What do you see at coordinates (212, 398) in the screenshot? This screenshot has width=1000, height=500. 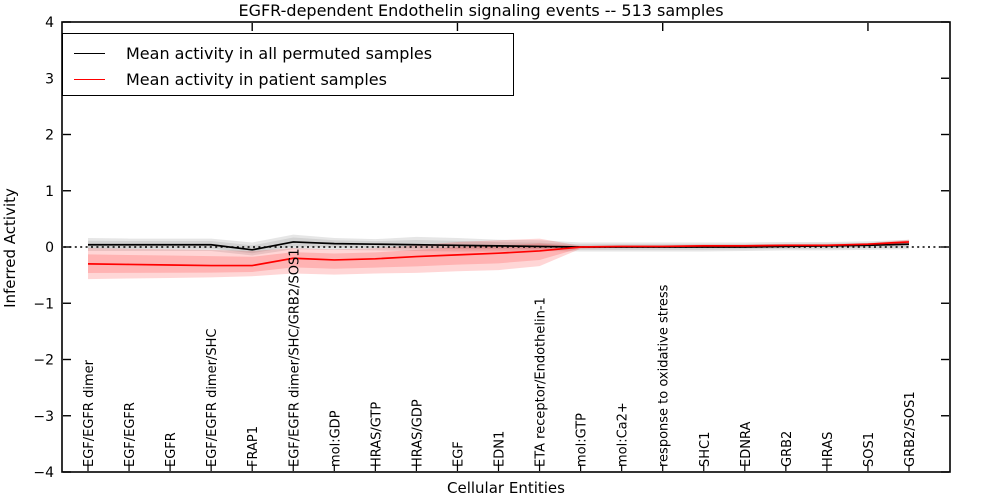 I see `x-tick-label: EGF/EGFR dimer/SHC` at bounding box center [212, 398].